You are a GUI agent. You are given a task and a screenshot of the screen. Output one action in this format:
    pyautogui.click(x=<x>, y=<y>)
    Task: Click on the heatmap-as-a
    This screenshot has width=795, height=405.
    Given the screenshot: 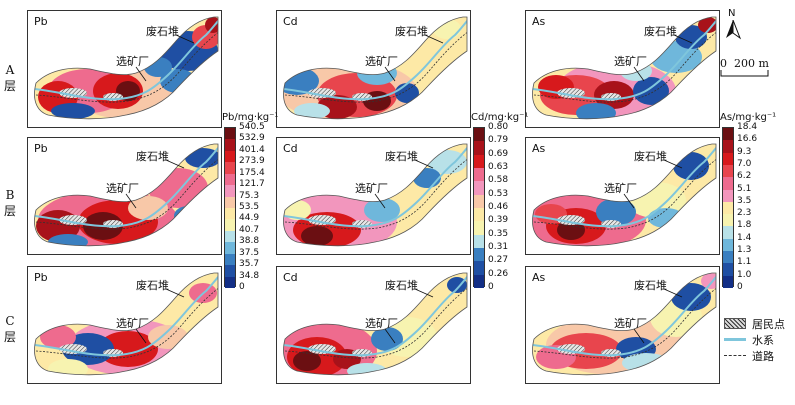 What is the action you would take?
    pyautogui.click(x=624, y=68)
    